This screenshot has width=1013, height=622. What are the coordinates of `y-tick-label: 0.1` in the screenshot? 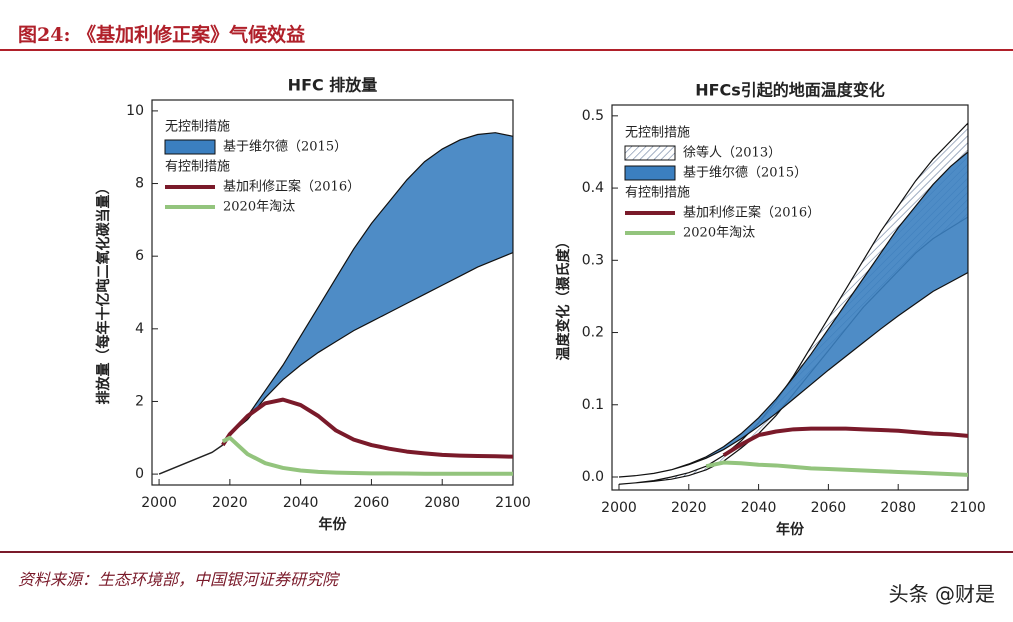 It's located at (593, 405).